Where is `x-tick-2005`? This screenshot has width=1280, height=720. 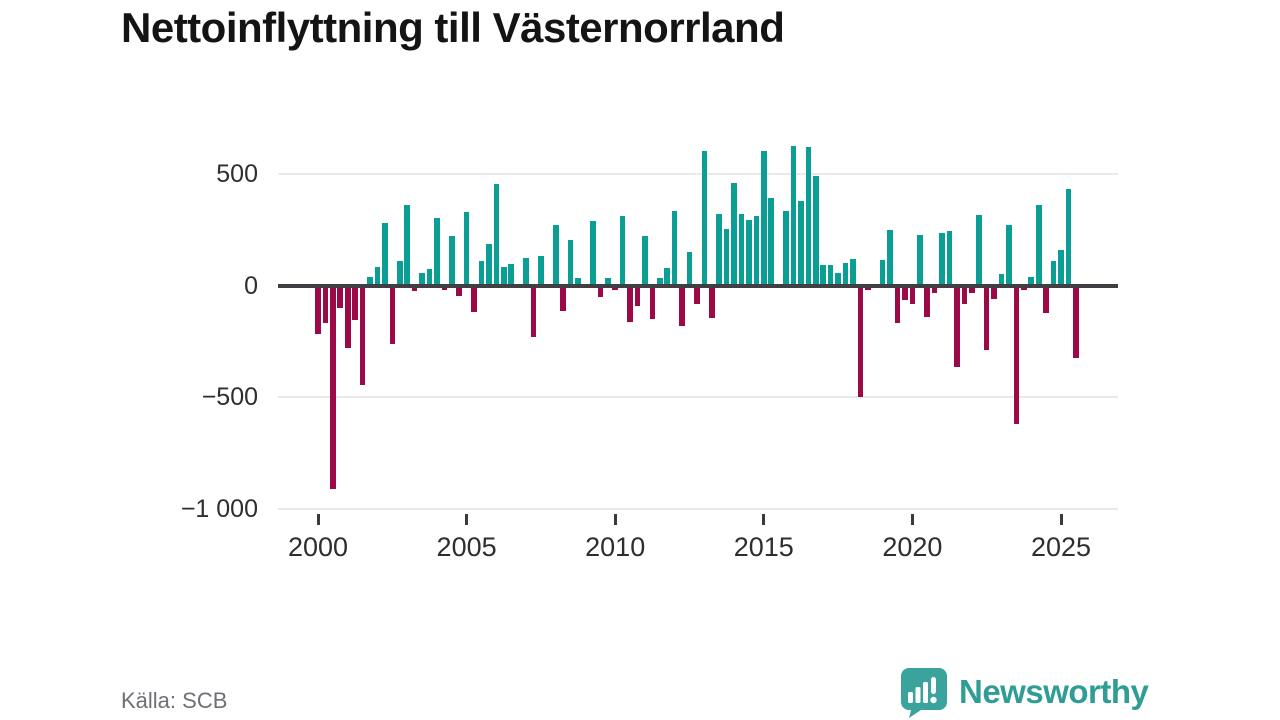
x-tick-2005 is located at coordinates (467, 519).